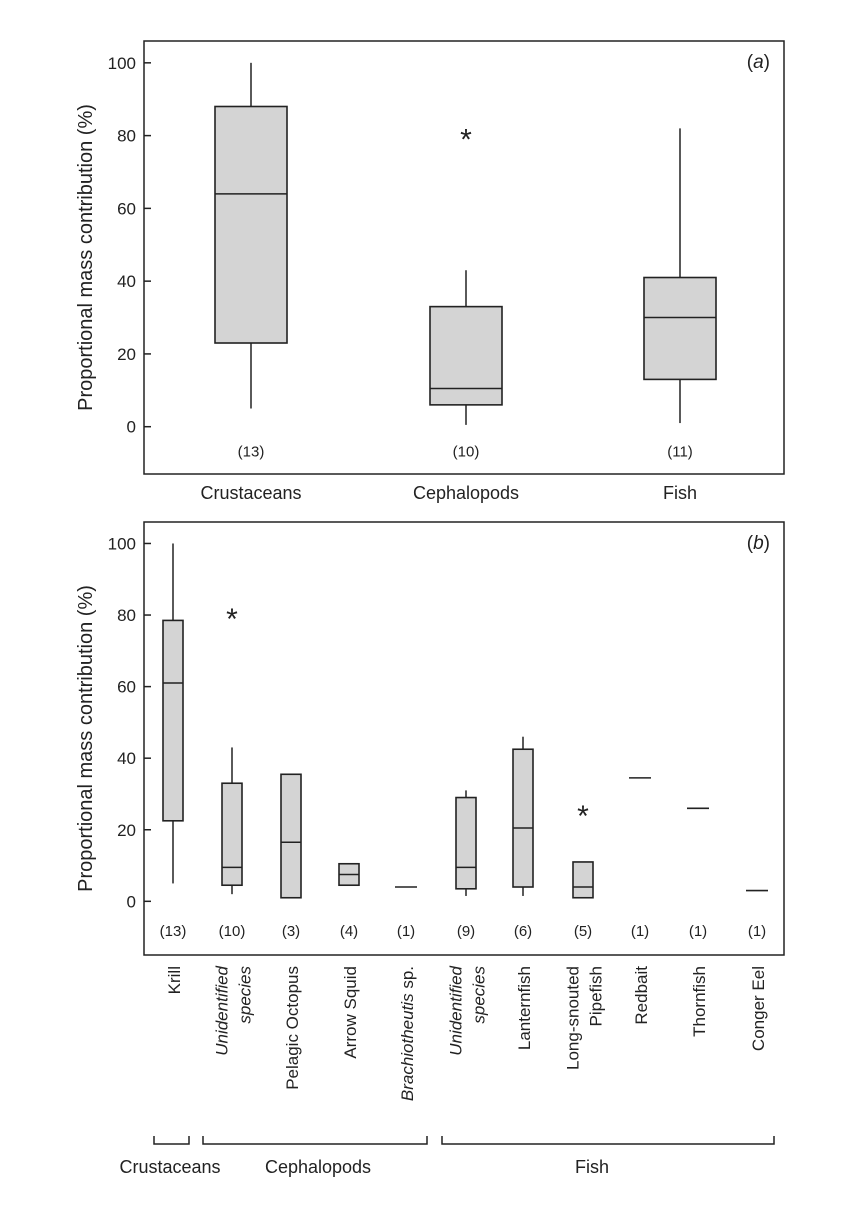 This screenshot has width=860, height=1220. I want to click on x-category-label-line: Long-snouted, so click(573, 1018).